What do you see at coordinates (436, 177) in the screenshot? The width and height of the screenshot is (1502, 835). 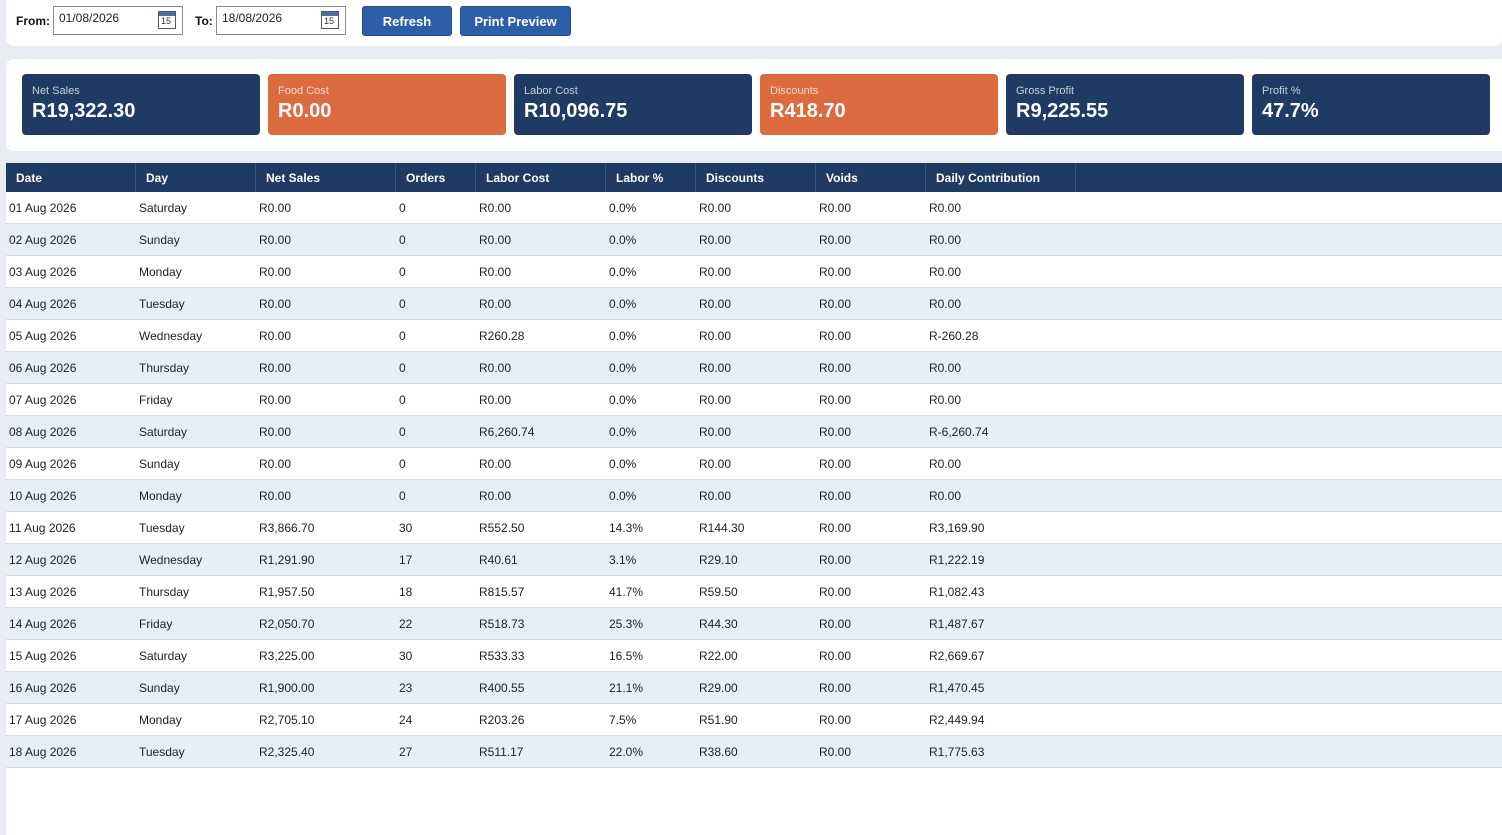 I see `column-header-orders: Orders` at bounding box center [436, 177].